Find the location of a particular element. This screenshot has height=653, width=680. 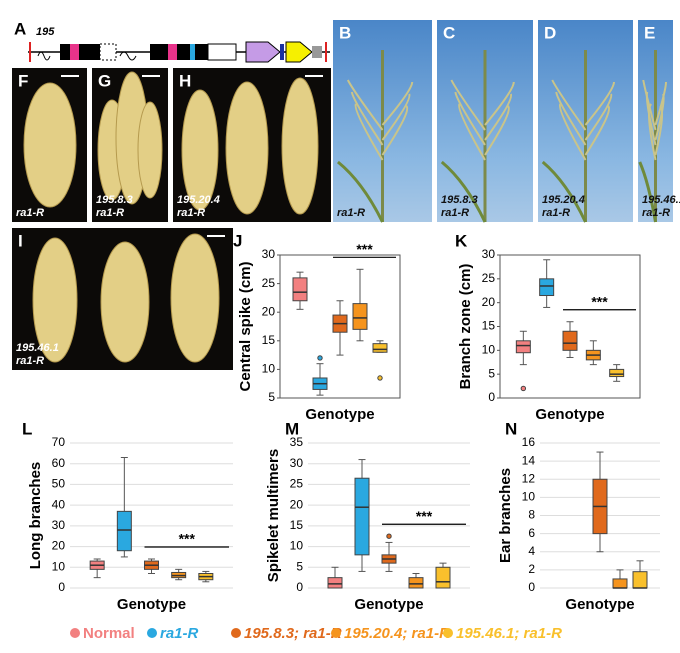

y-tick-label: 35 is located at coordinates (297, 442).